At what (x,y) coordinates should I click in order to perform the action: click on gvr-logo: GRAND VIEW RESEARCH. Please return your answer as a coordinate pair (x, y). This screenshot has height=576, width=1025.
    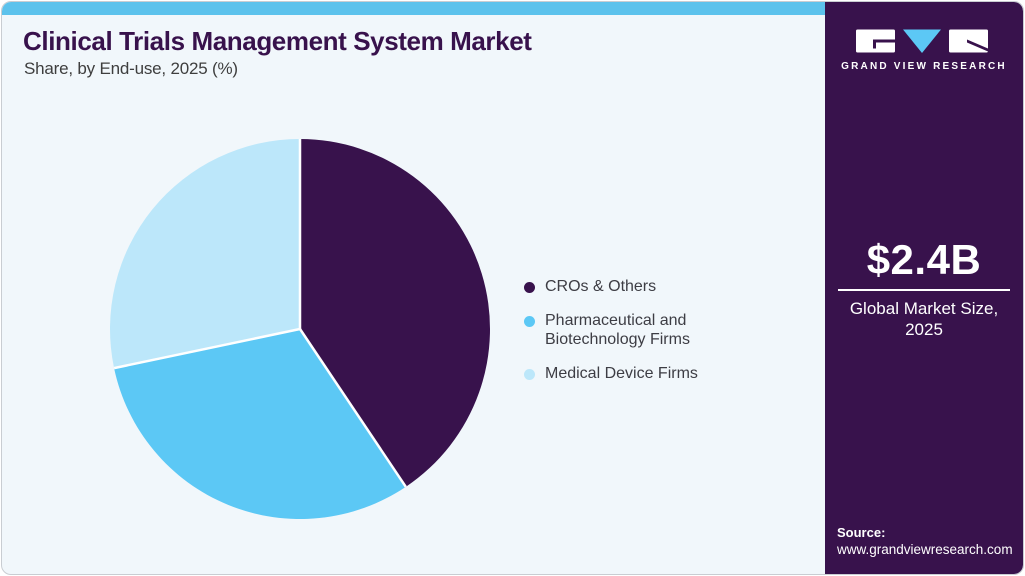
    Looking at the image, I should click on (924, 50).